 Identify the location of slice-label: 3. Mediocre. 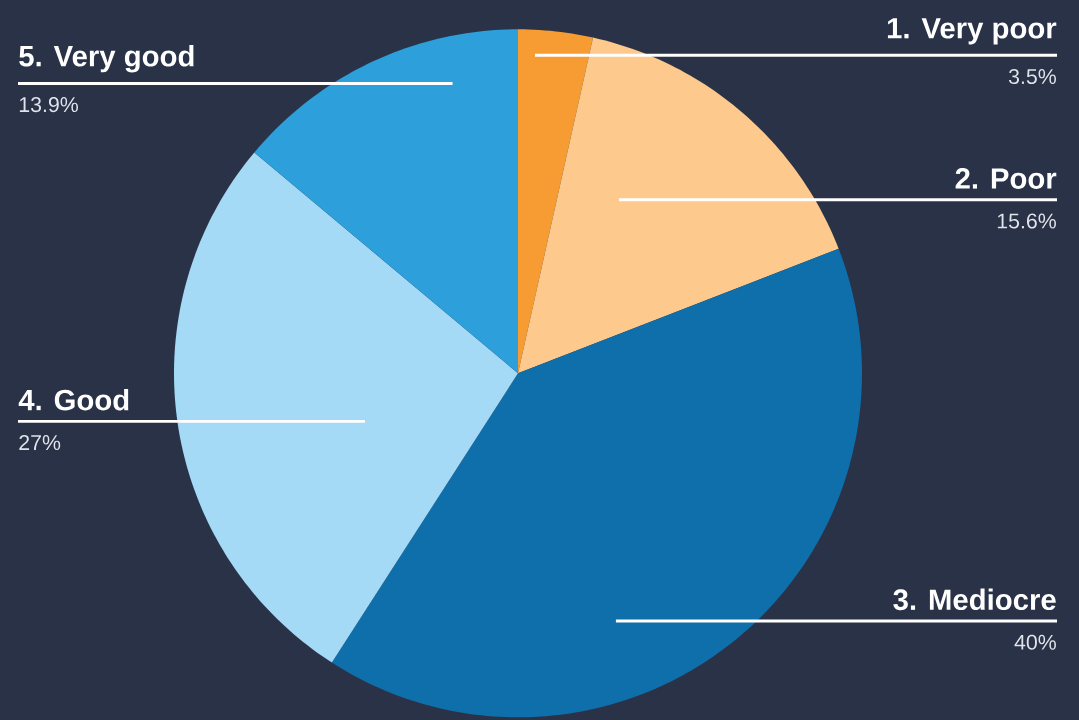
(974, 599).